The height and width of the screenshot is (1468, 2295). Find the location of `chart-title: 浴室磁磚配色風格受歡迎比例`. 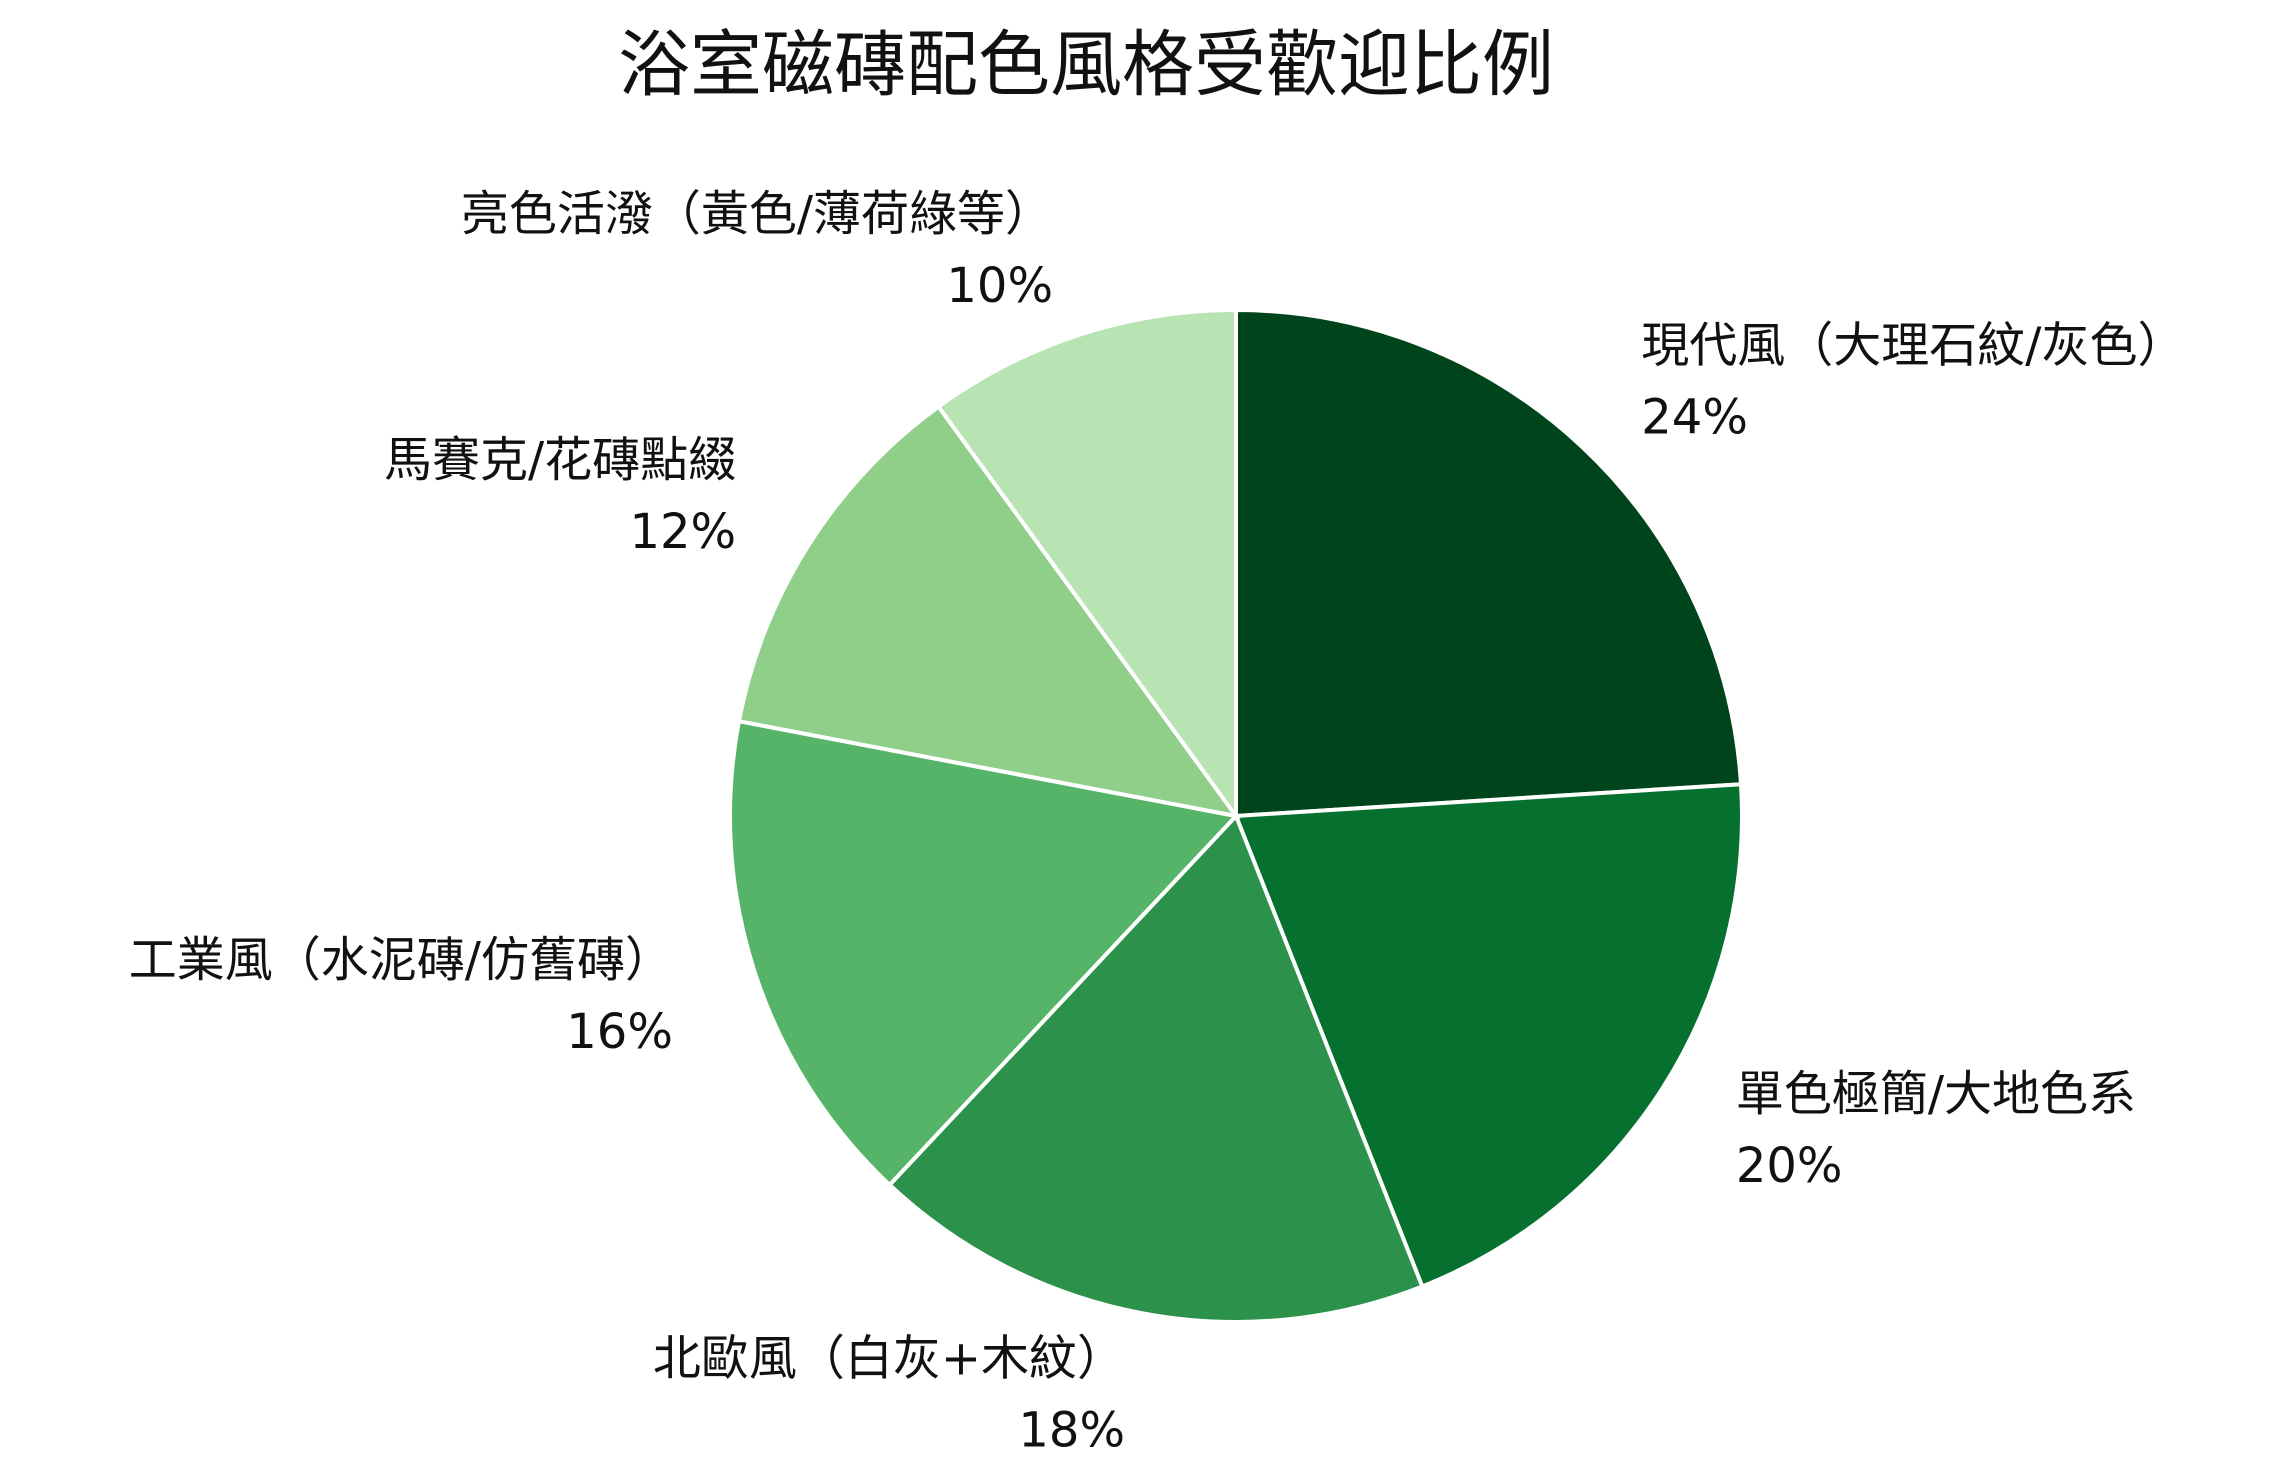

chart-title: 浴室磁磚配色風格受歡迎比例 is located at coordinates (1086, 65).